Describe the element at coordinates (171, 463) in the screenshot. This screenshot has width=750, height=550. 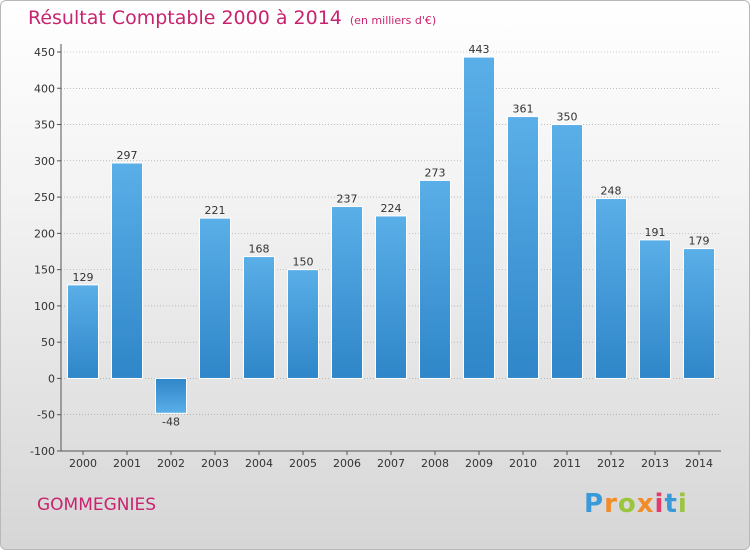
I see `x-tick-label: 2002` at that location.